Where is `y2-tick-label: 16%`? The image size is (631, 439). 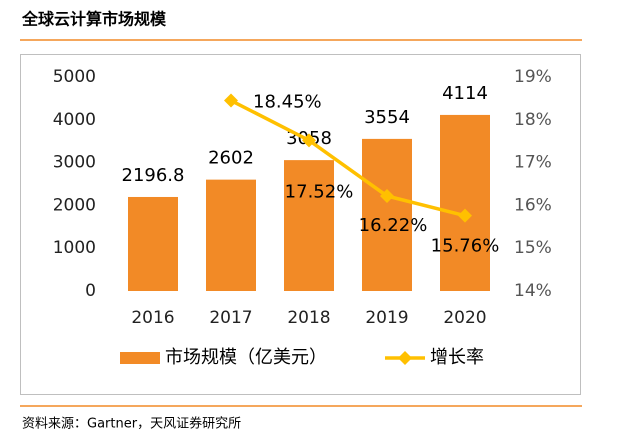 y2-tick-label: 16% is located at coordinates (533, 205).